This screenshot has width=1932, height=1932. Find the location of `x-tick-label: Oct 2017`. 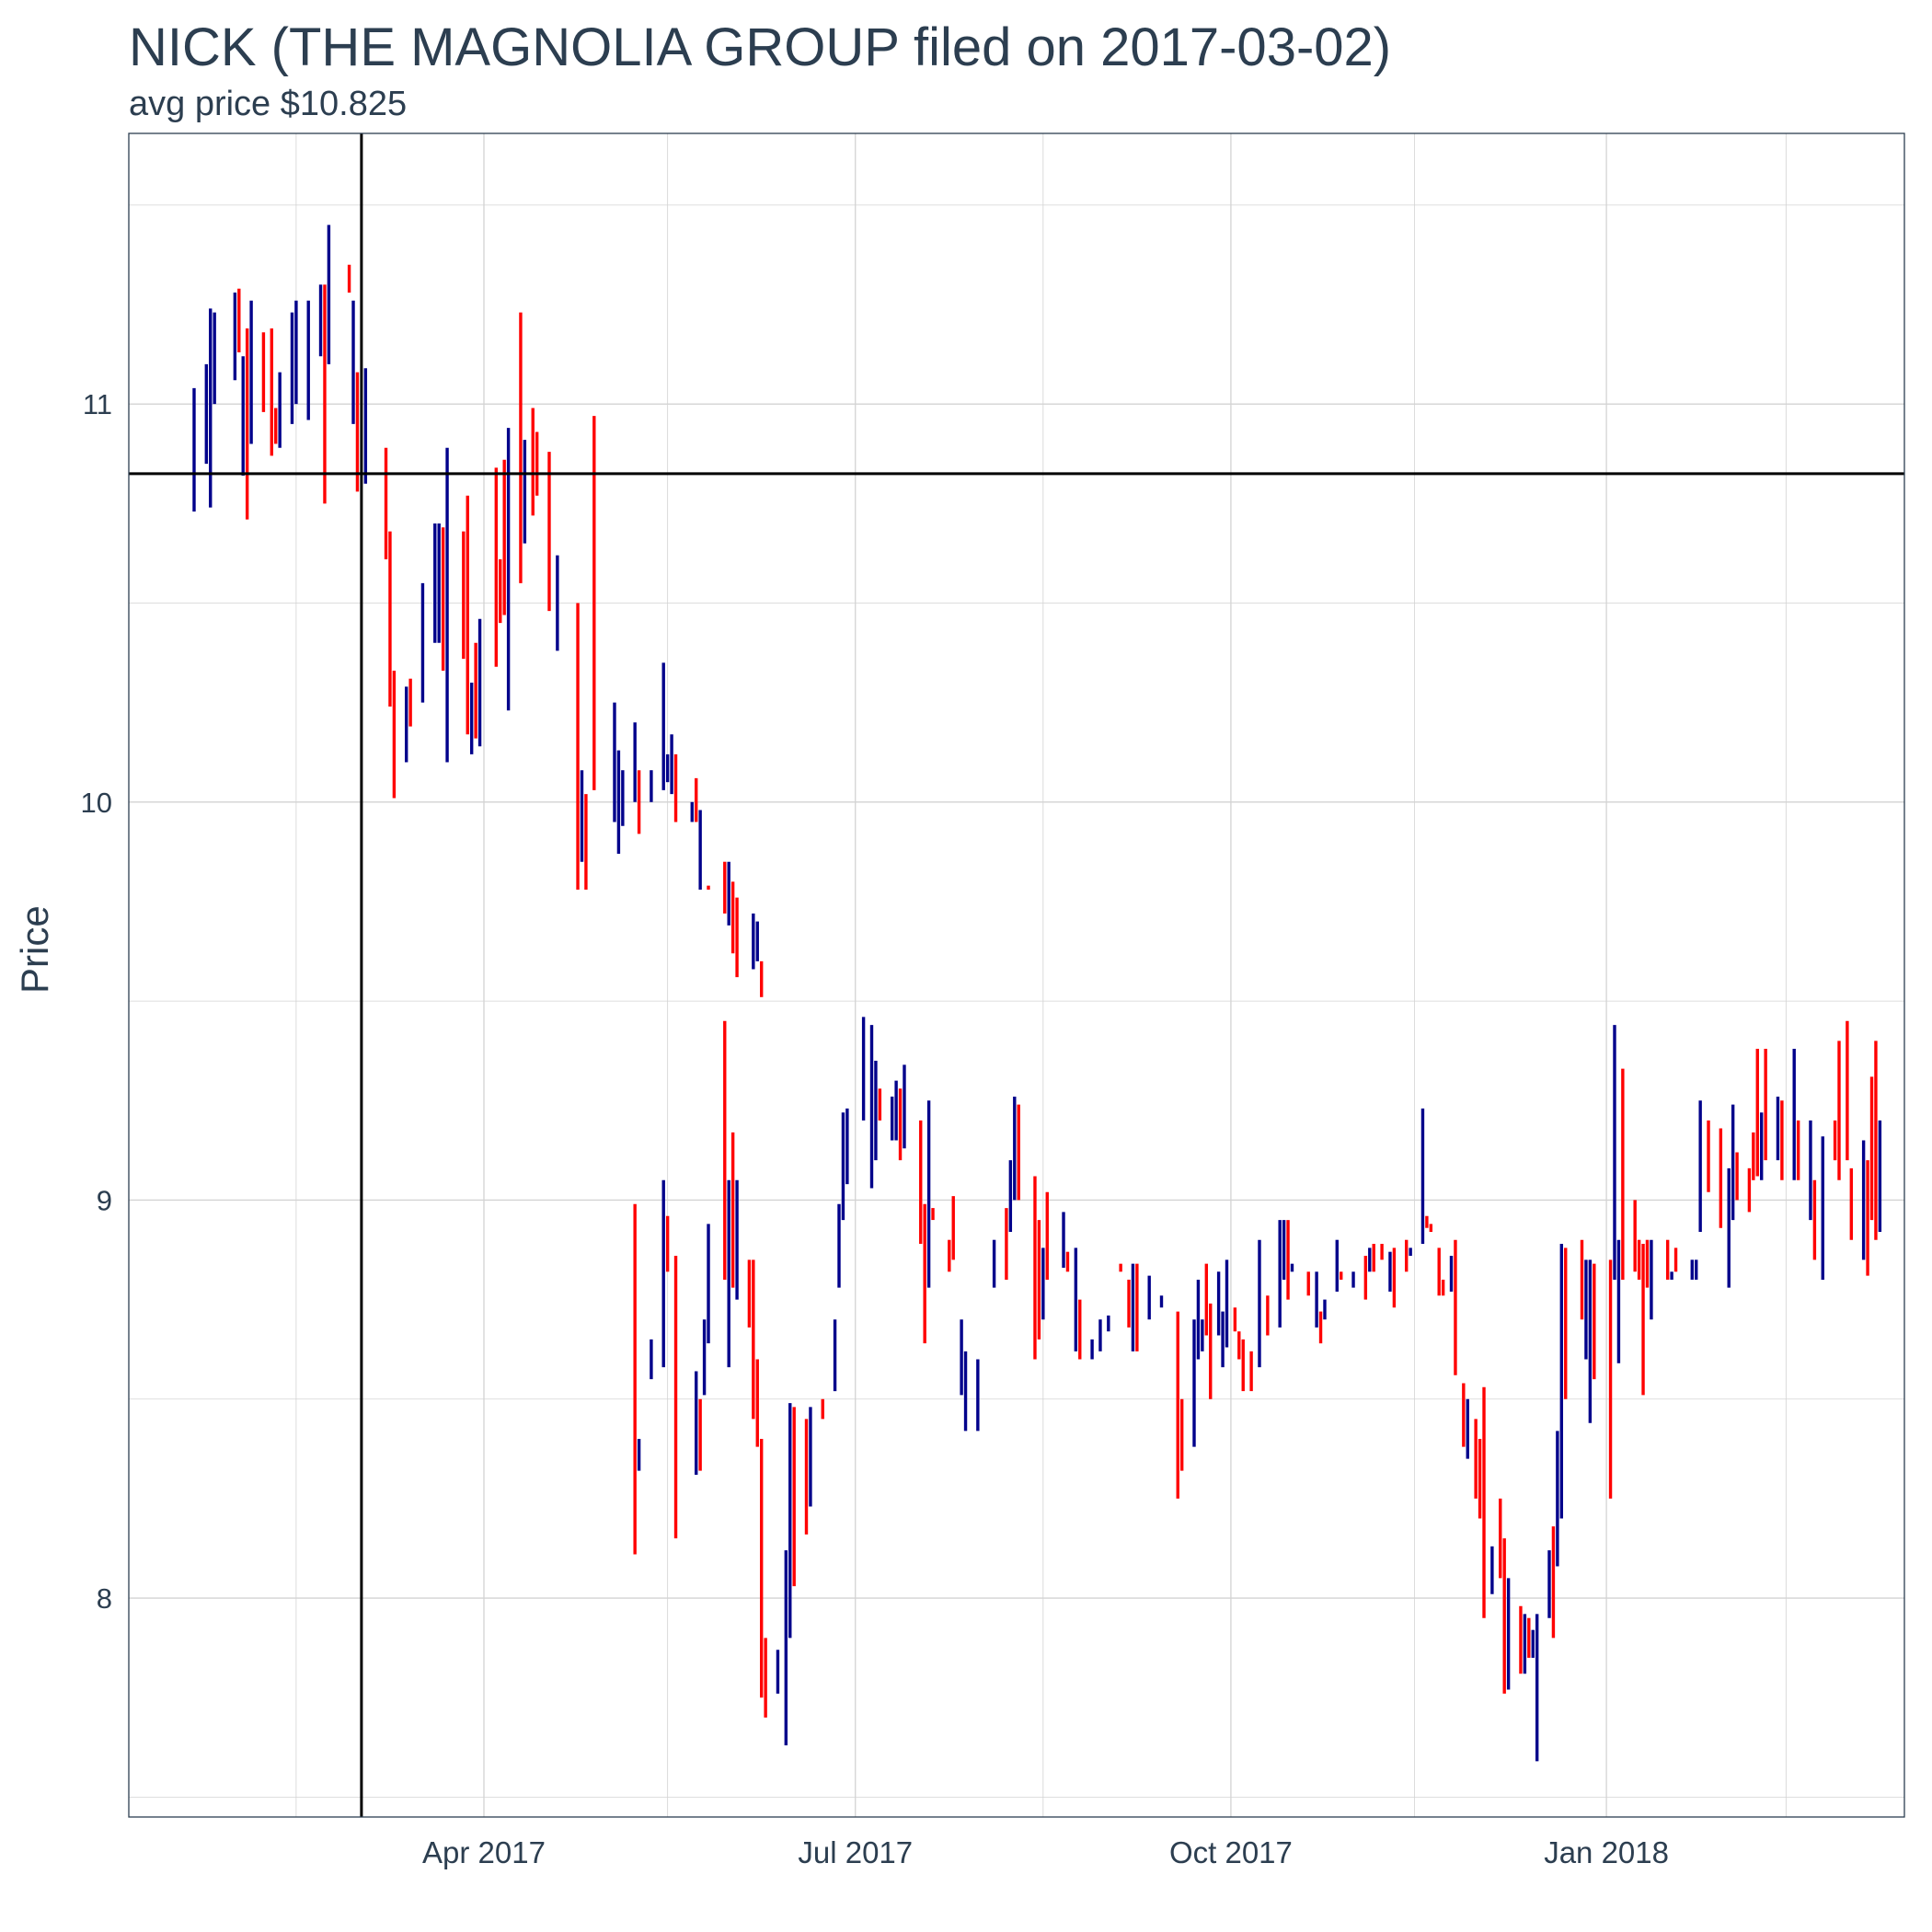

x-tick-label: Oct 2017 is located at coordinates (1231, 1852).